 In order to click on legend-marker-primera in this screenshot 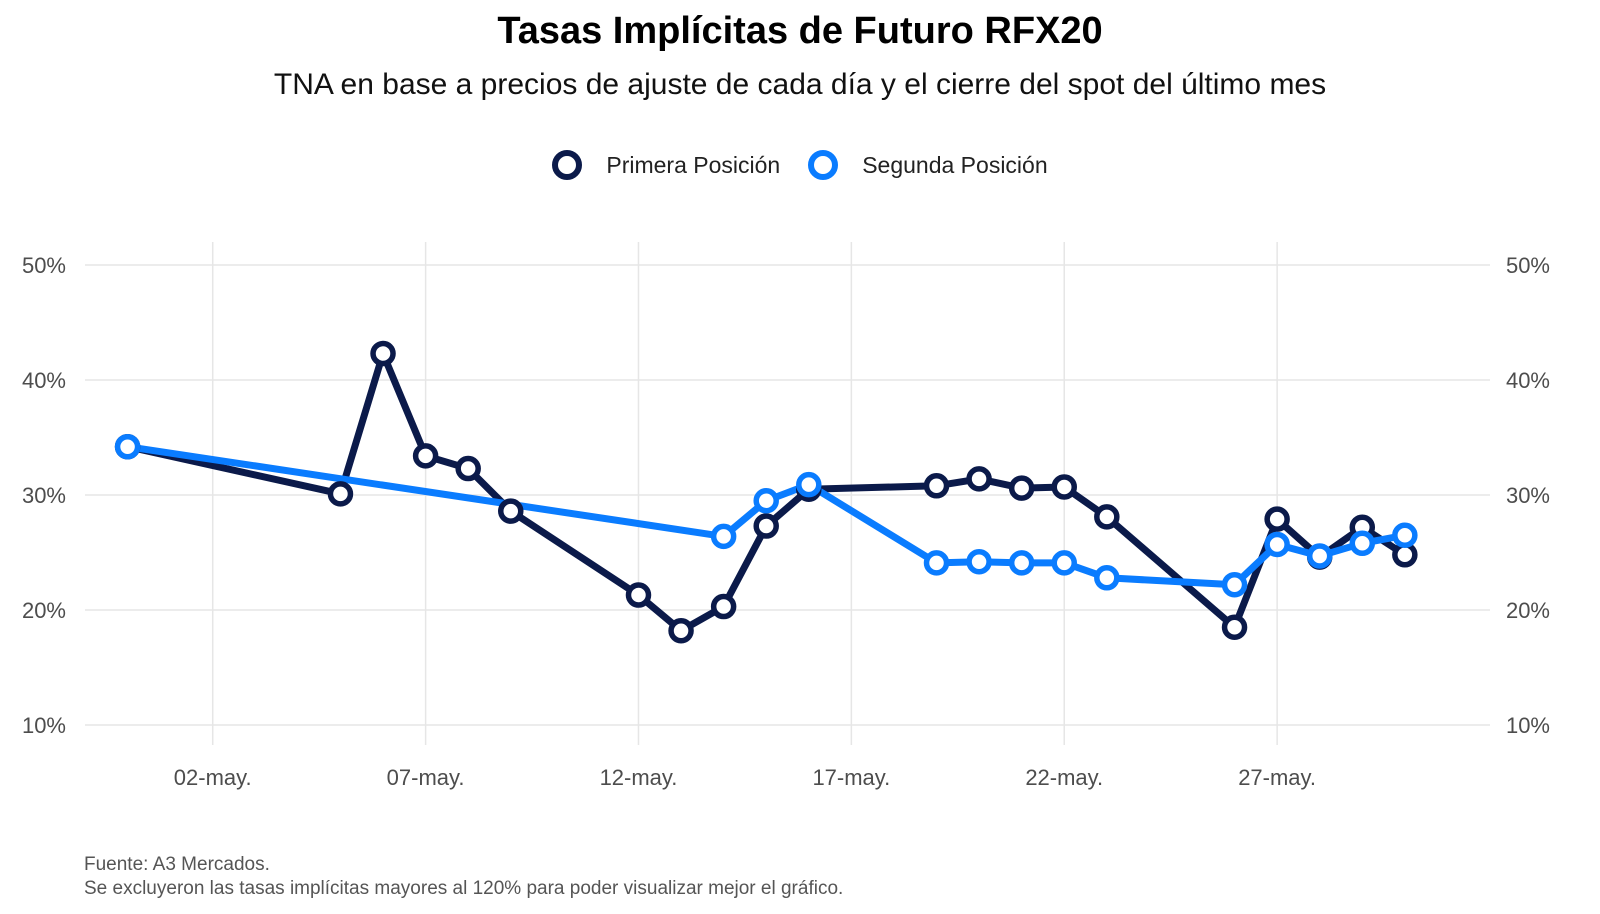, I will do `click(567, 165)`.